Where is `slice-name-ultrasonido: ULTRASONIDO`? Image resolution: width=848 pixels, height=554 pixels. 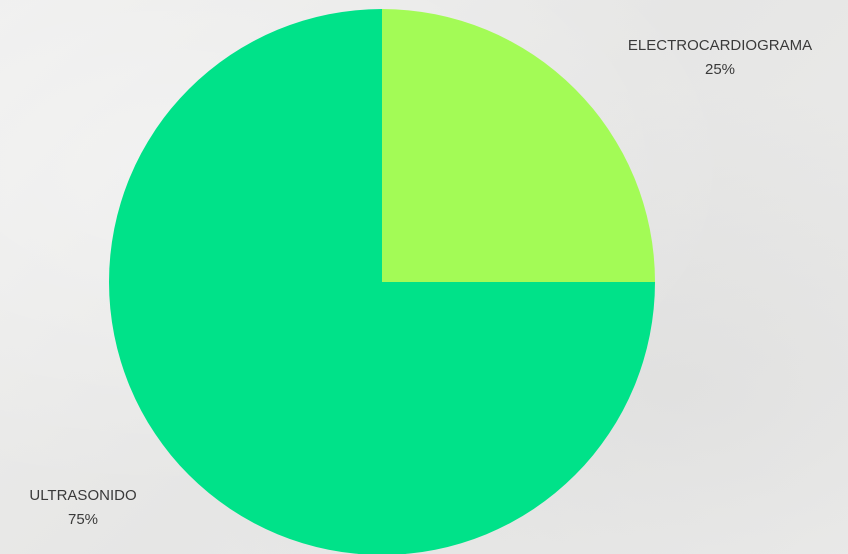
slice-name-ultrasonido: ULTRASONIDO is located at coordinates (83, 495).